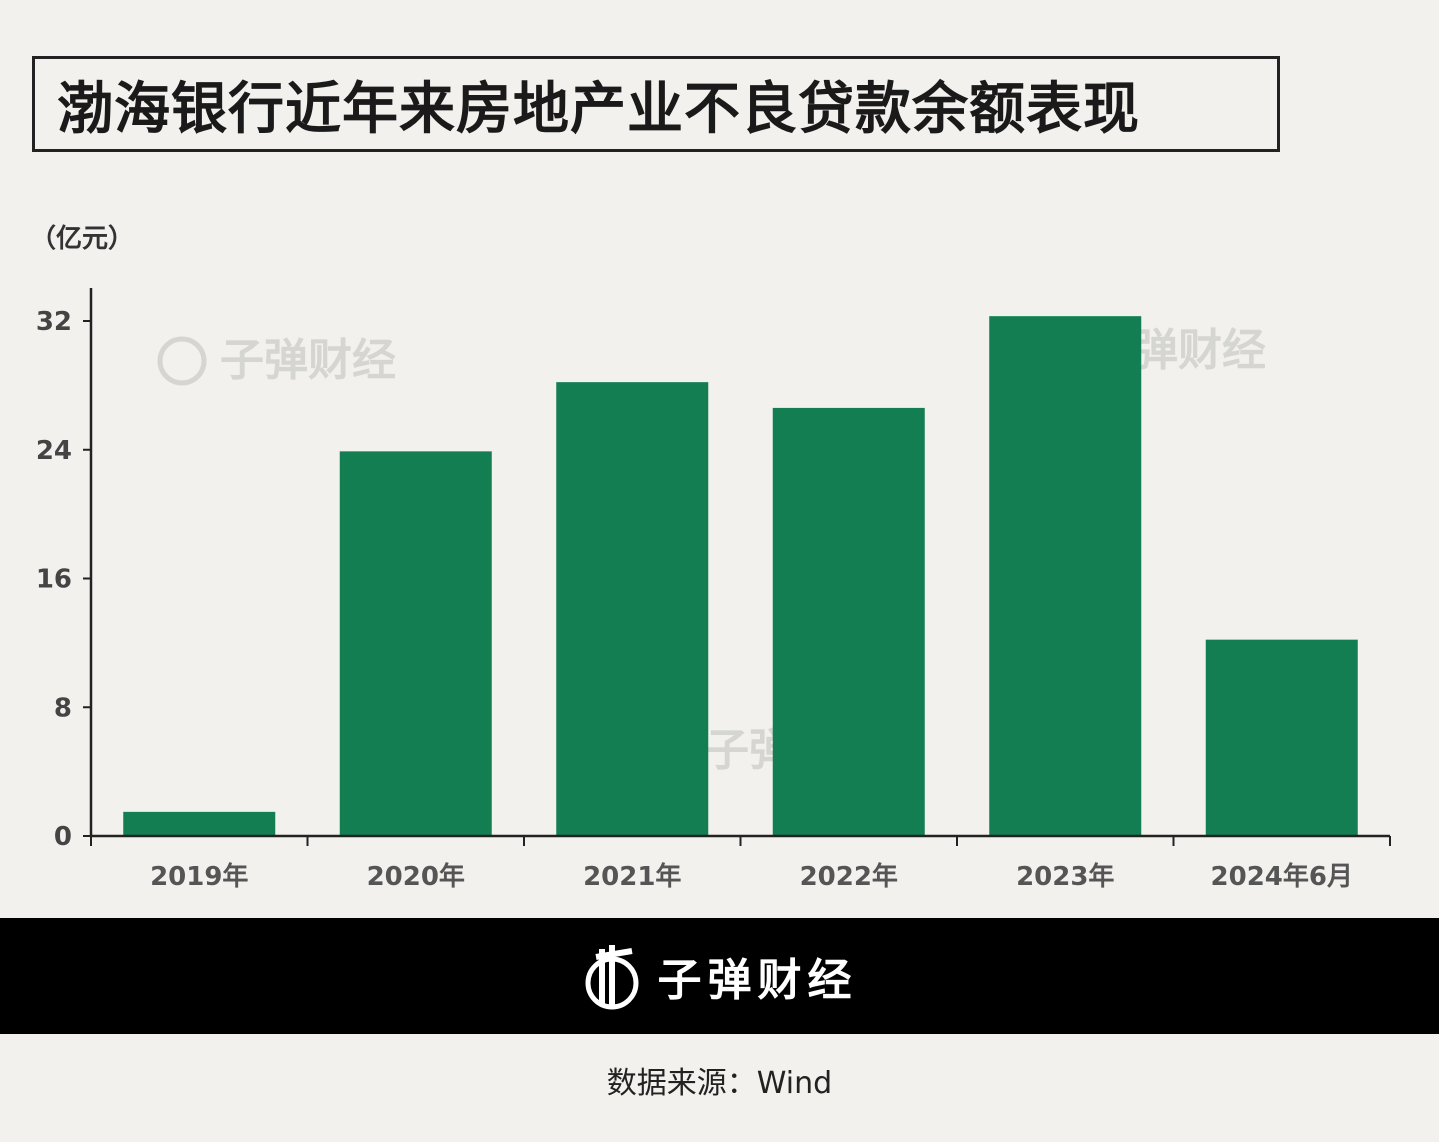 This screenshot has width=1439, height=1142. What do you see at coordinates (63, 837) in the screenshot?
I see `y-tick-label: 0` at bounding box center [63, 837].